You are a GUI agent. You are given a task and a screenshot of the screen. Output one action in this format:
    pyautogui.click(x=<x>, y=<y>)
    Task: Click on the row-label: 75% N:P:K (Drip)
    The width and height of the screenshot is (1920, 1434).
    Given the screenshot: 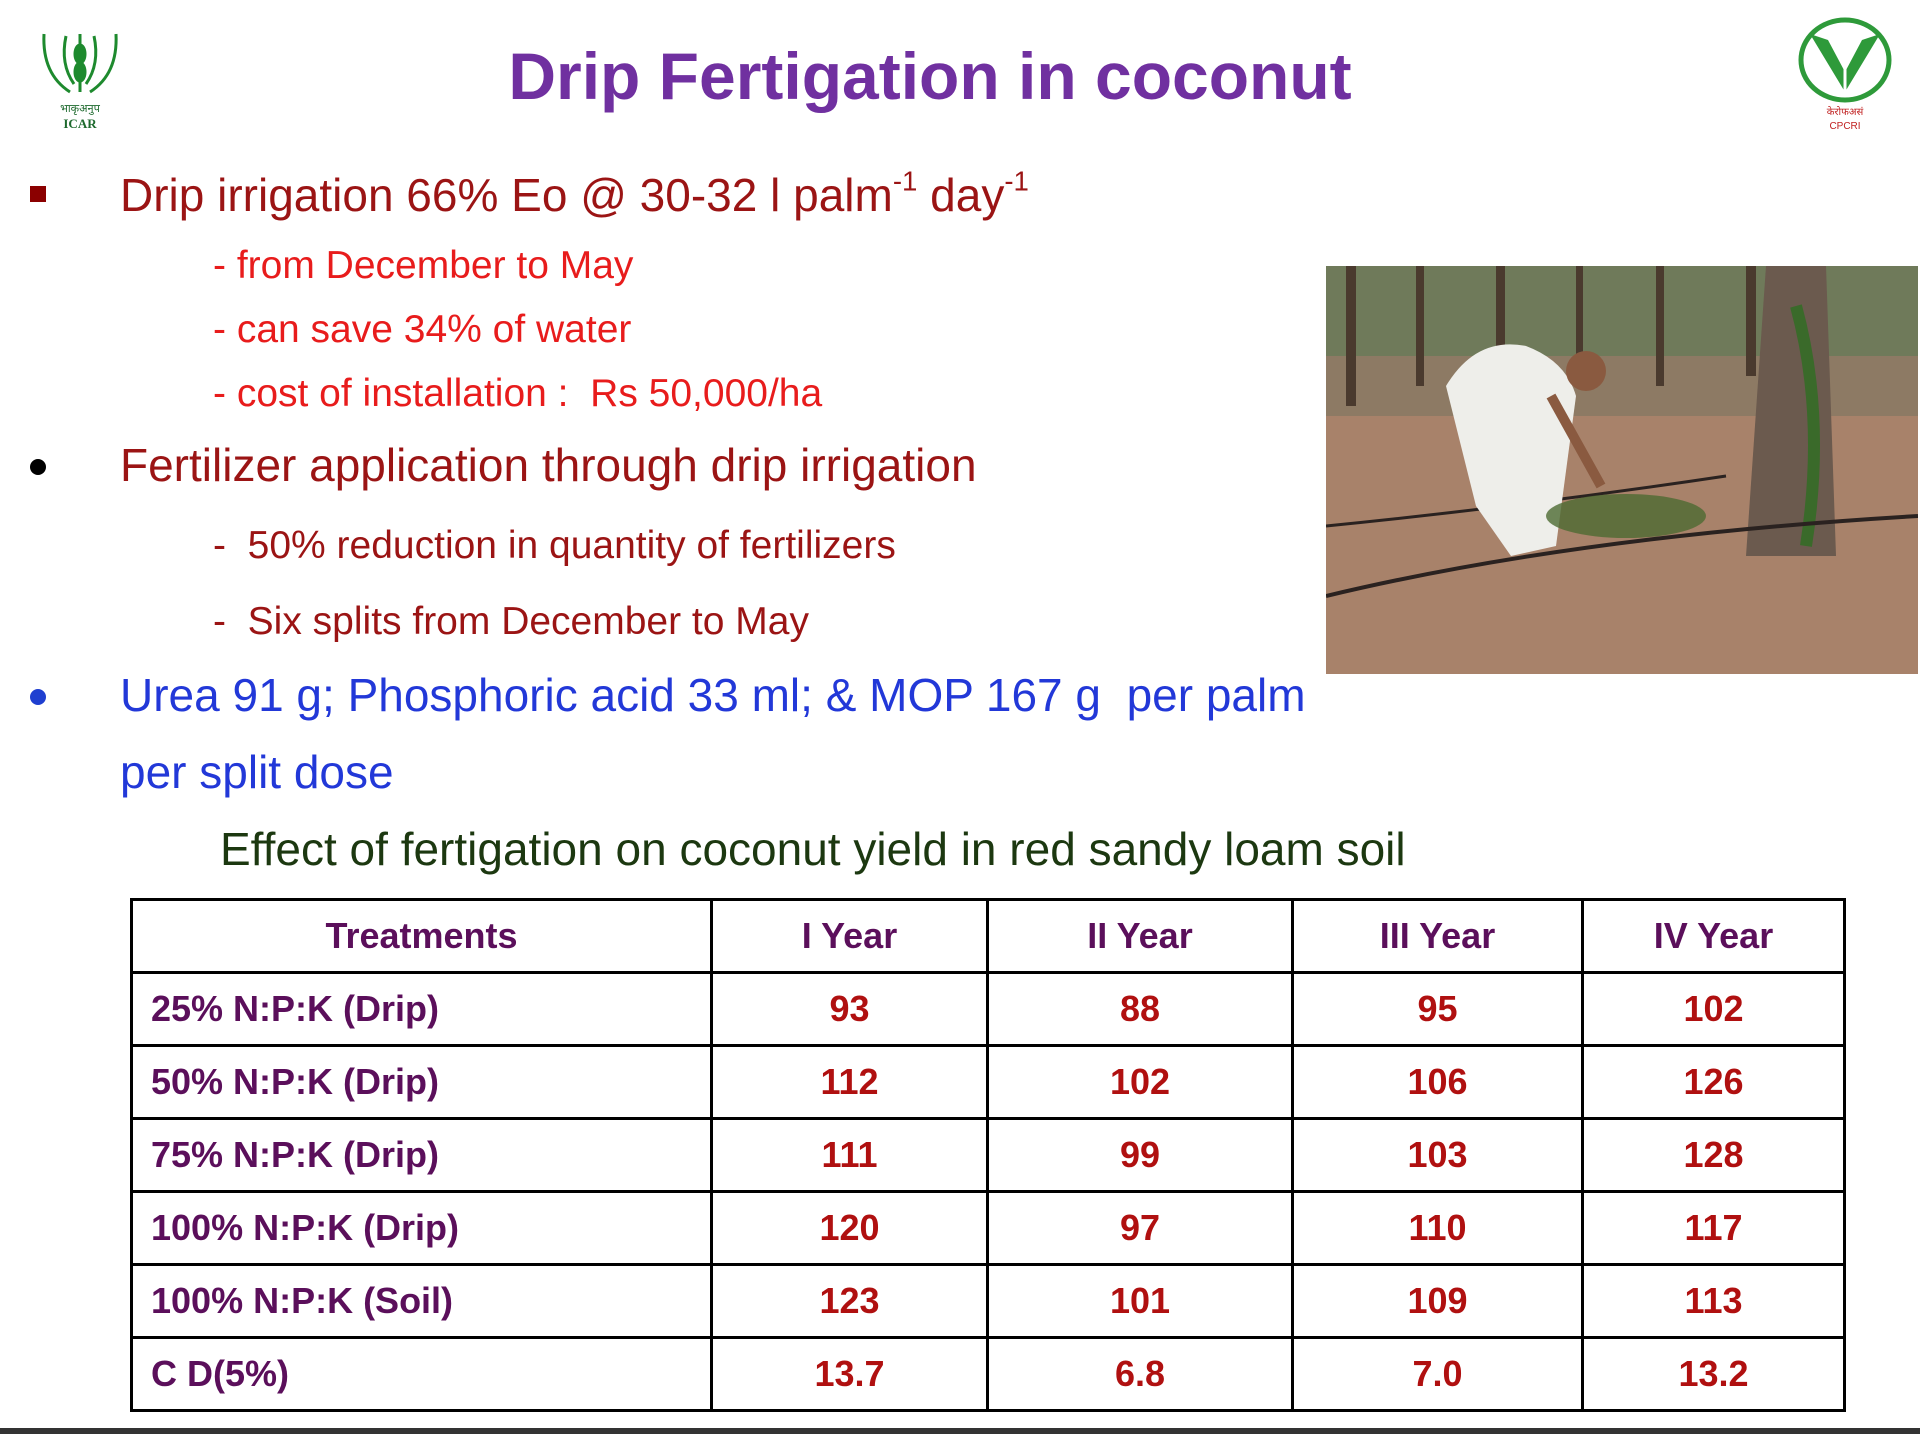 What is the action you would take?
    pyautogui.click(x=421, y=1155)
    